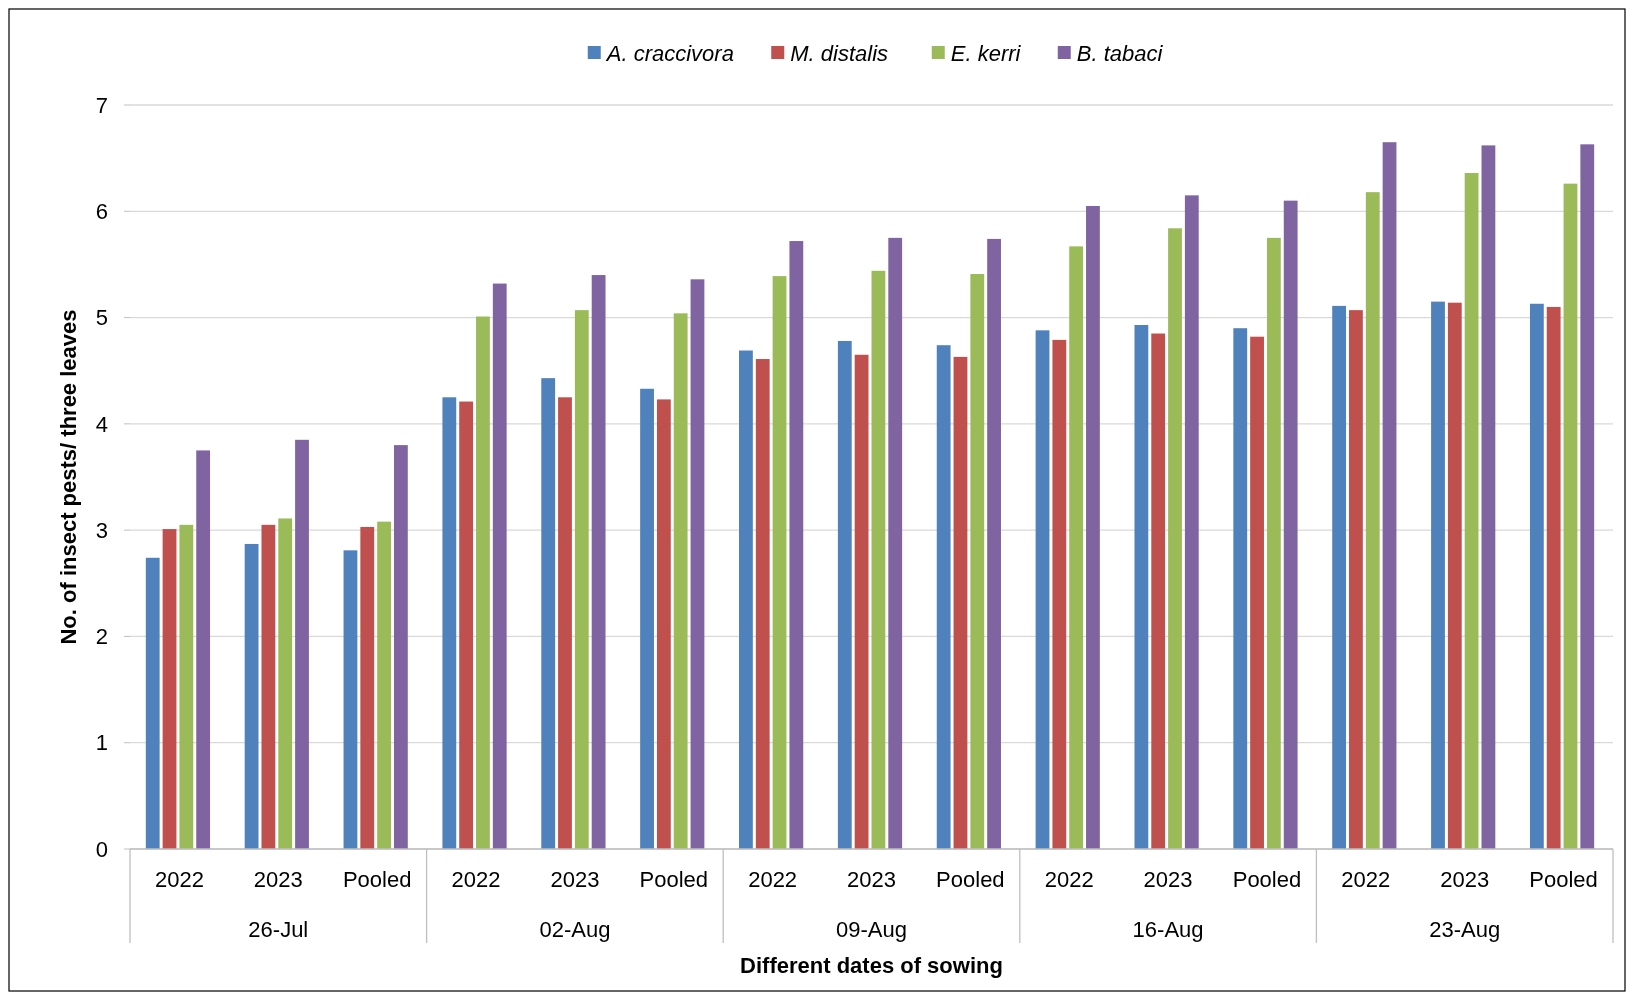 This screenshot has height=1000, width=1634. I want to click on legend-label: B. tabaci, so click(1120, 53).